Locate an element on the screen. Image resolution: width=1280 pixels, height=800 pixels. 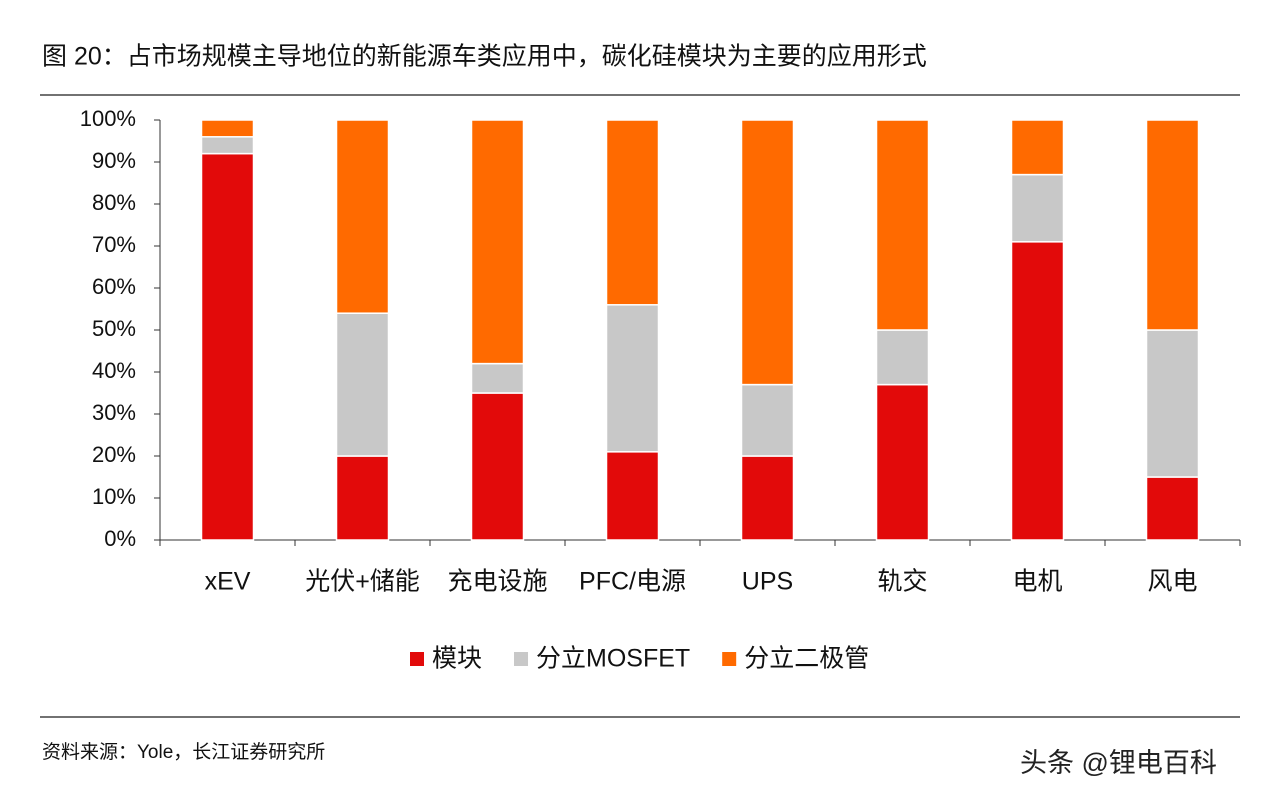
y-tick-label: 50% is located at coordinates (114, 328).